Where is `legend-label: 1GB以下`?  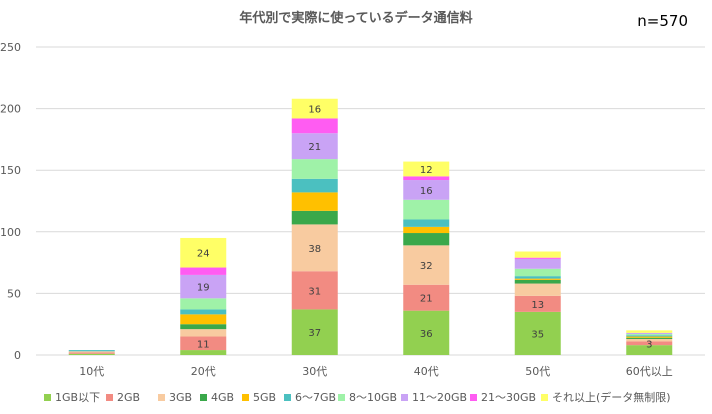 legend-label: 1GB以下 is located at coordinates (77, 397).